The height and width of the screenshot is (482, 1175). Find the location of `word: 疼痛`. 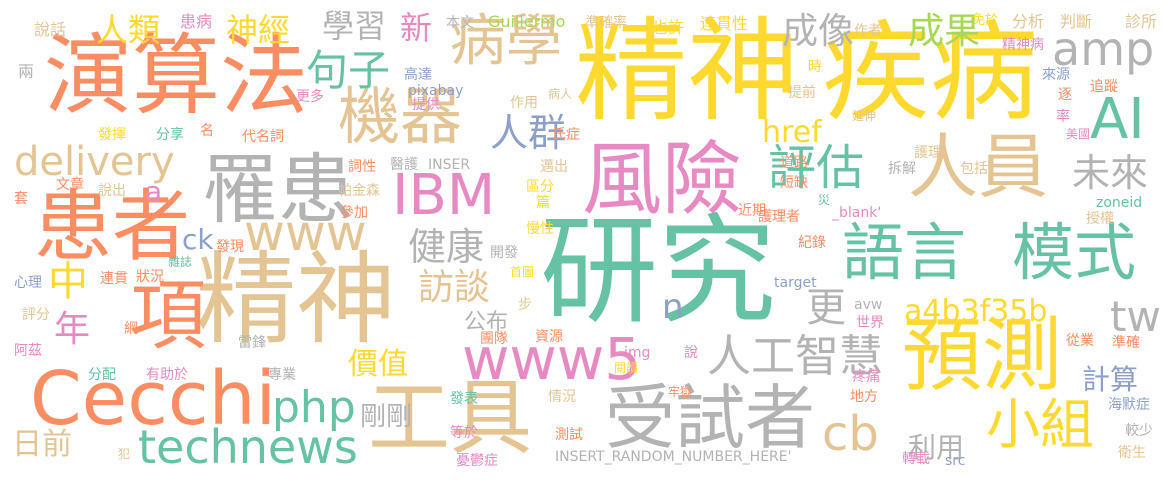

word: 疼痛 is located at coordinates (866, 377).